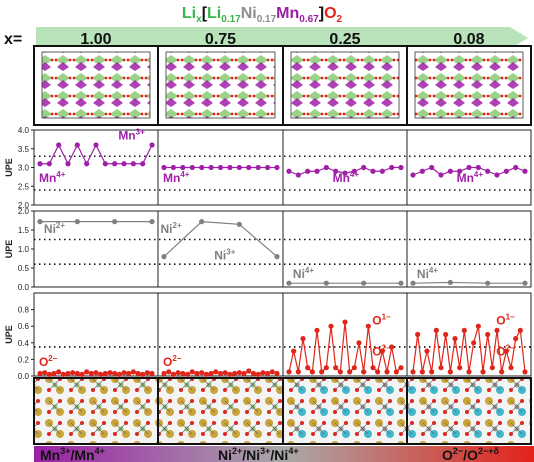  Describe the element at coordinates (24, 343) in the screenshot. I see `y-tick-label: 0.4` at that location.